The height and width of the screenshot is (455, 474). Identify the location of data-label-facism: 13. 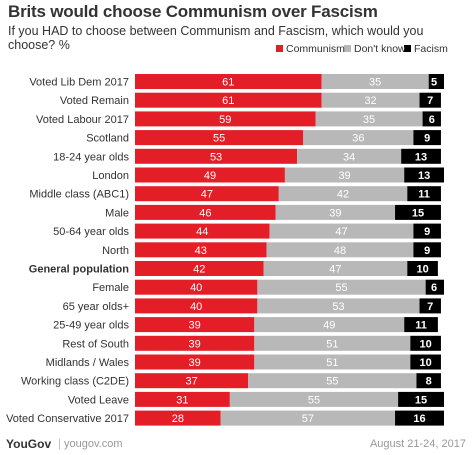
(424, 176).